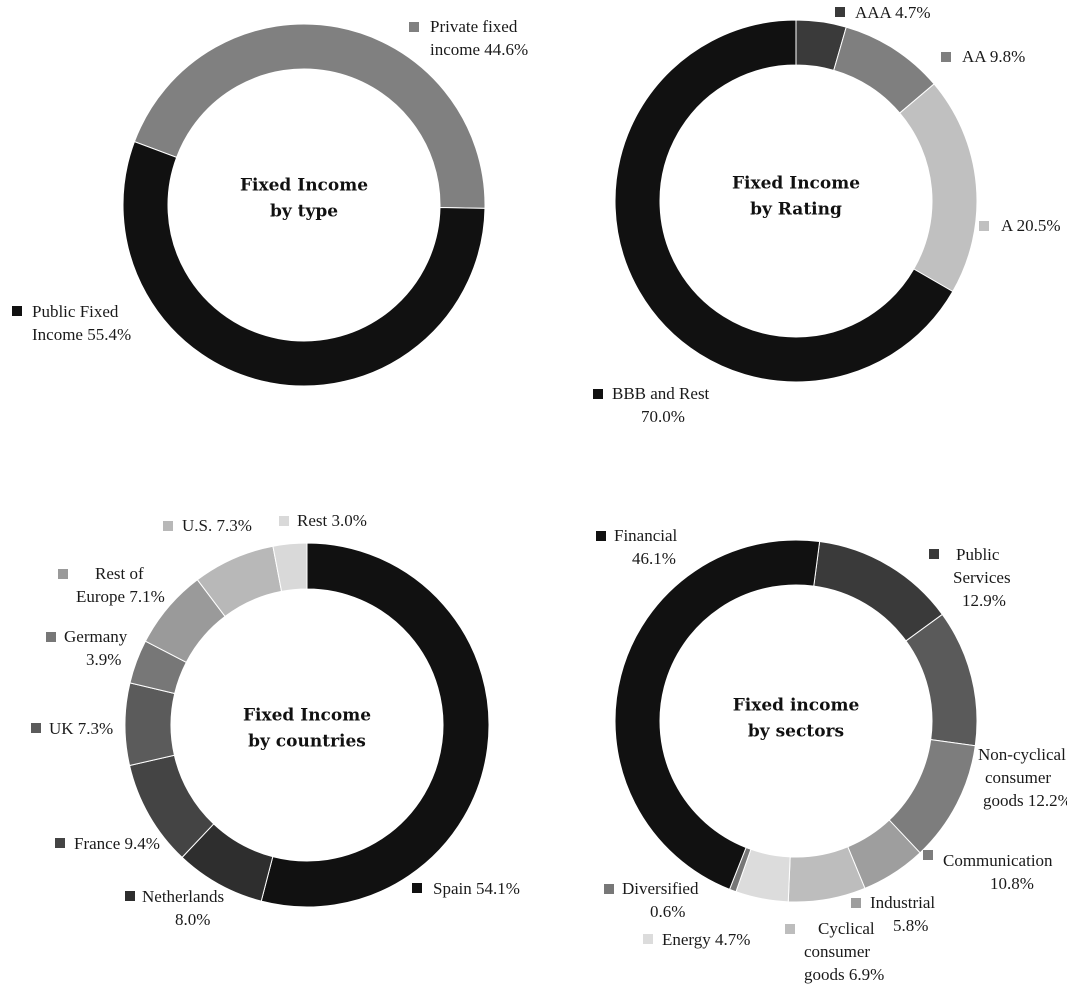  I want to click on slice-label: A 20.5%, so click(1031, 225).